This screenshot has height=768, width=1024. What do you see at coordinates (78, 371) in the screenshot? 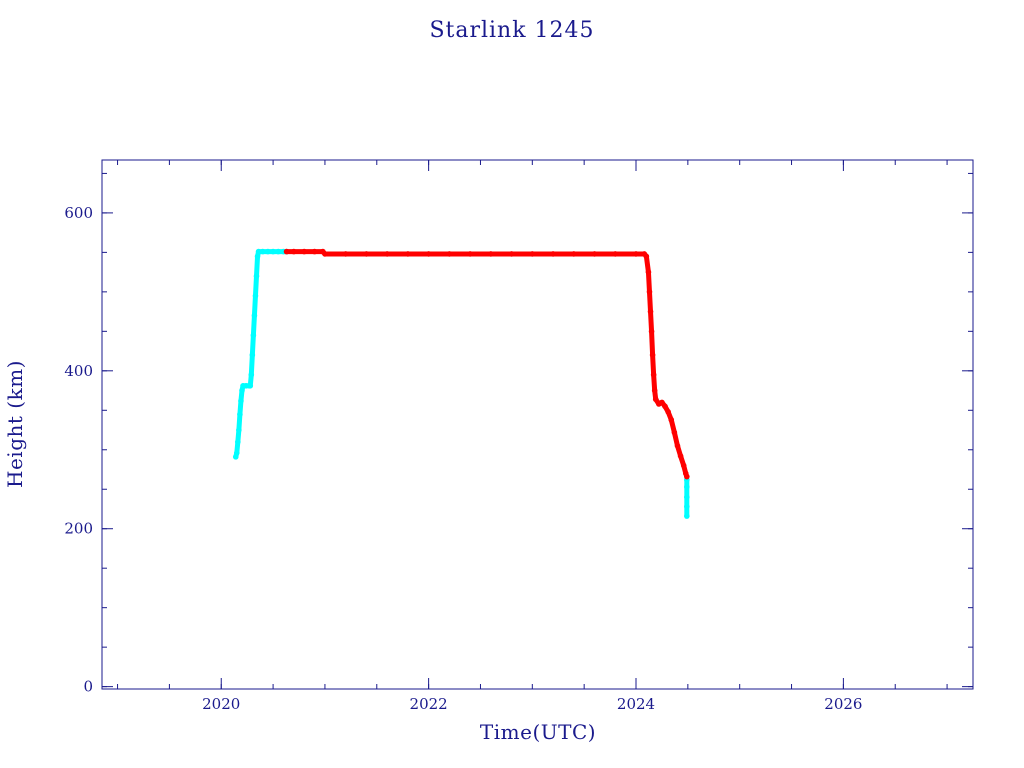
I see `y-tick-label: 400` at bounding box center [78, 371].